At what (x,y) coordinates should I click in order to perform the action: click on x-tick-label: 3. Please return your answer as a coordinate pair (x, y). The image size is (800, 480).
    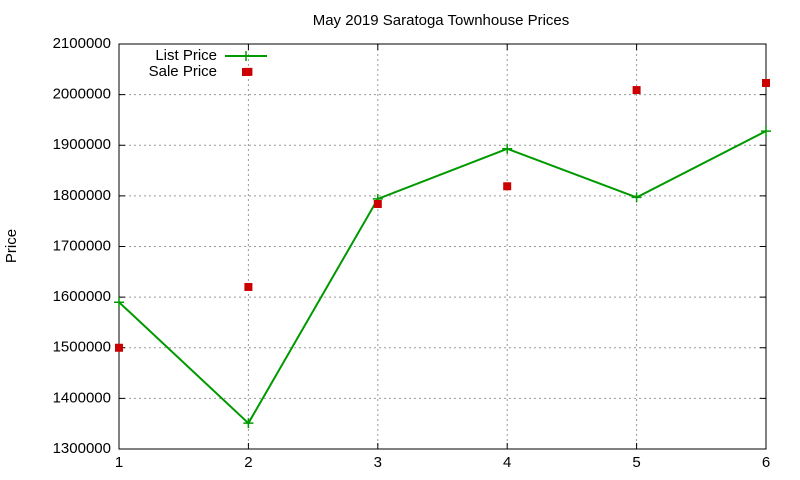
    Looking at the image, I should click on (378, 462).